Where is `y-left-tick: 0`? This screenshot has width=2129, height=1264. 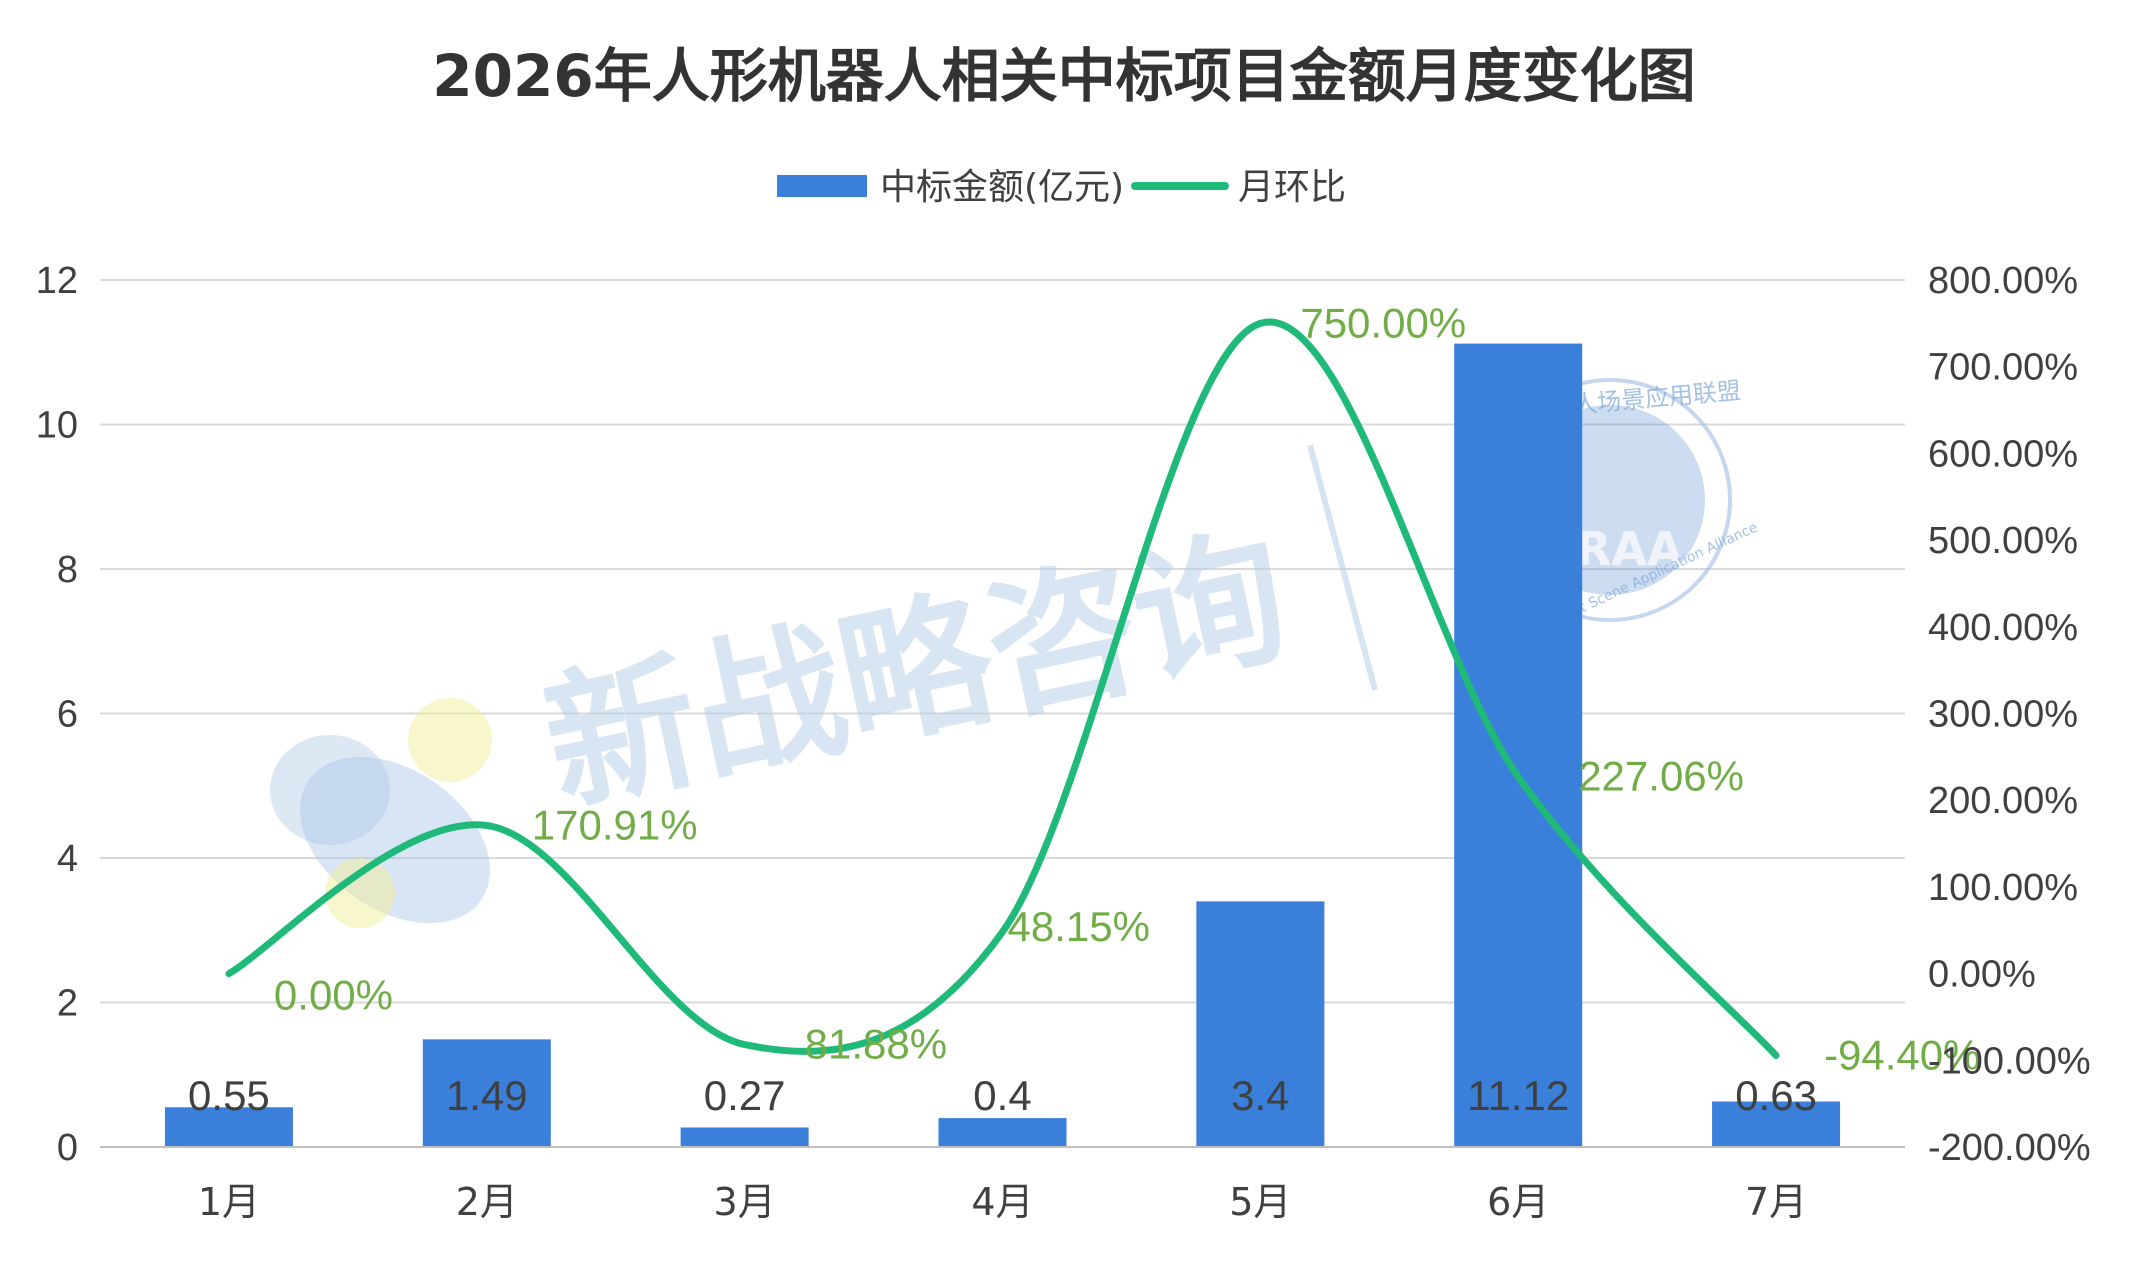
y-left-tick: 0 is located at coordinates (67, 1148).